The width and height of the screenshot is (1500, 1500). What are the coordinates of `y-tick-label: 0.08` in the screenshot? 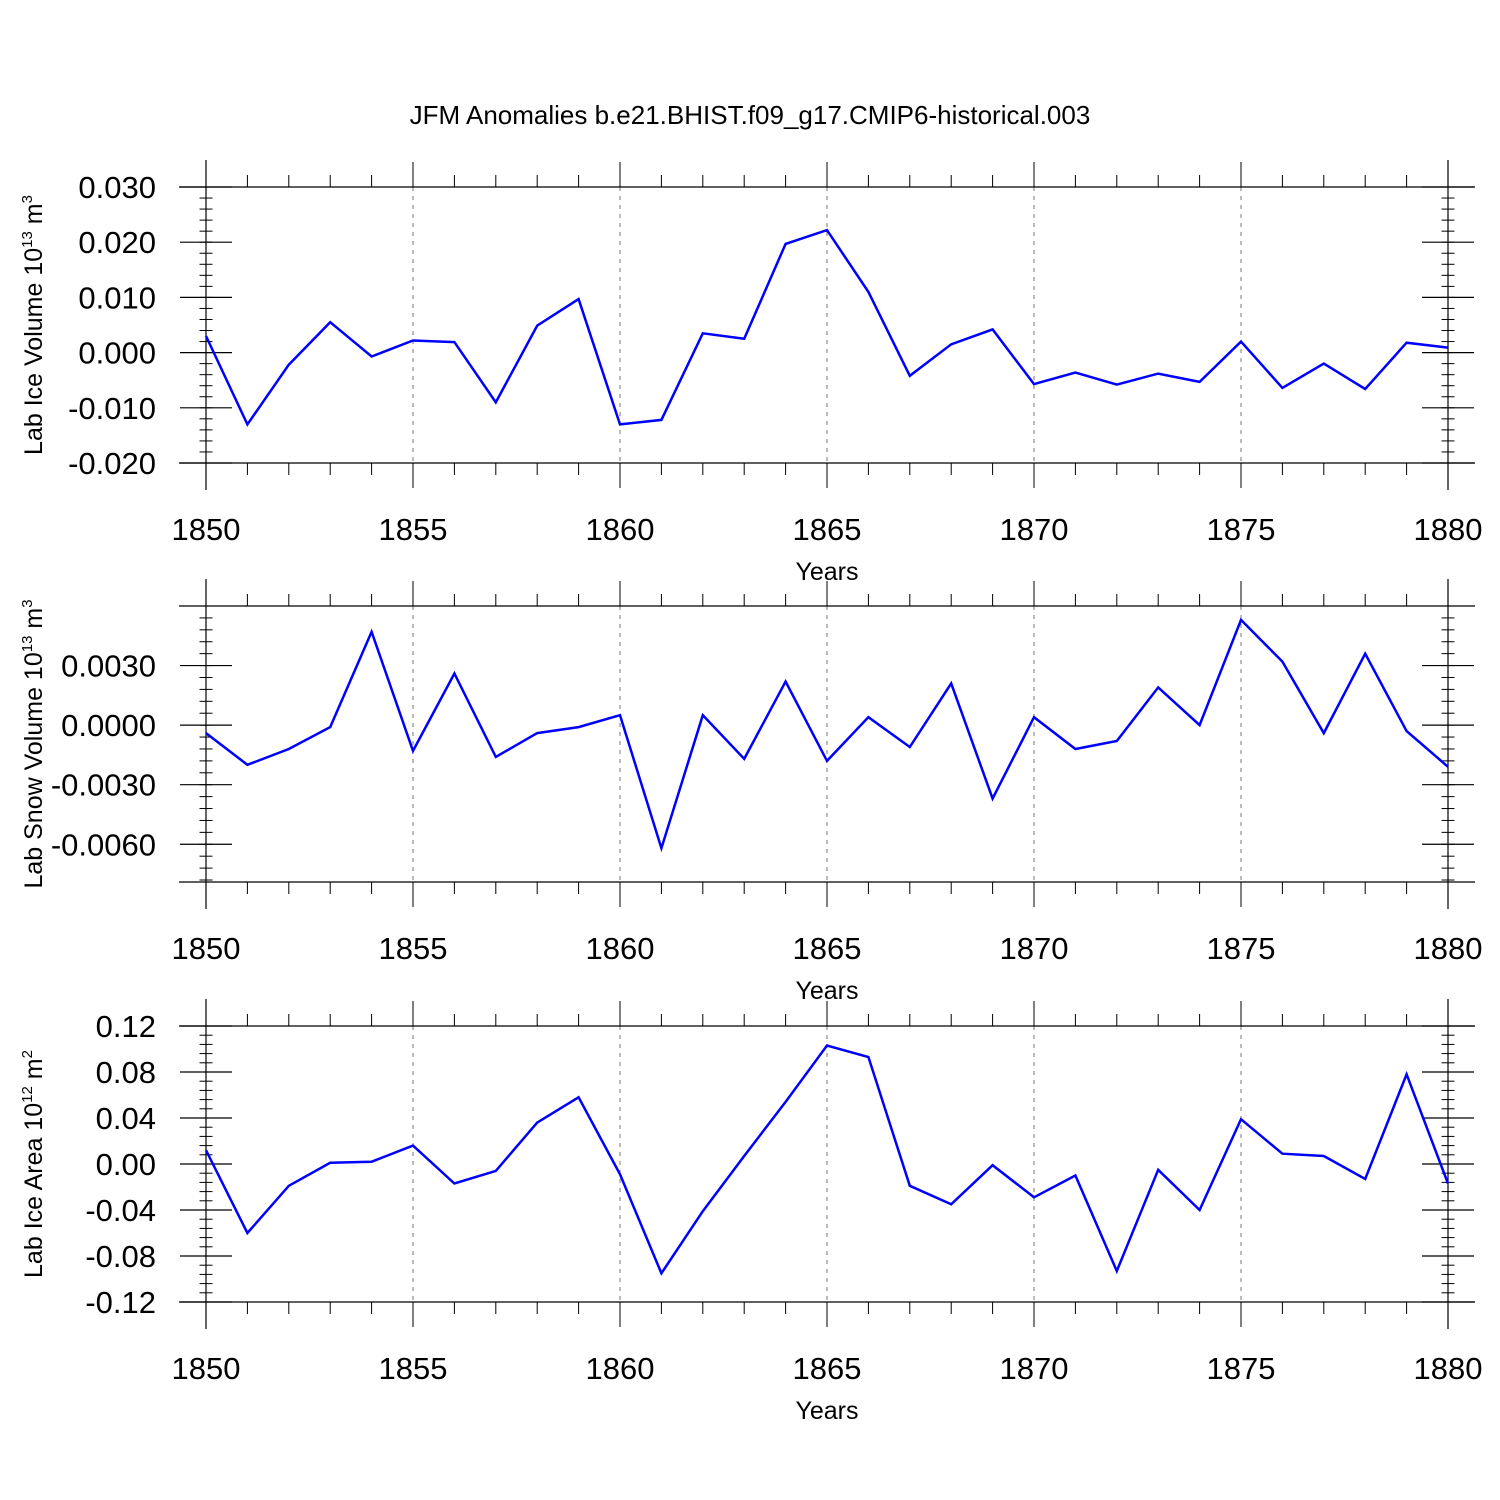 It's located at (126, 1072).